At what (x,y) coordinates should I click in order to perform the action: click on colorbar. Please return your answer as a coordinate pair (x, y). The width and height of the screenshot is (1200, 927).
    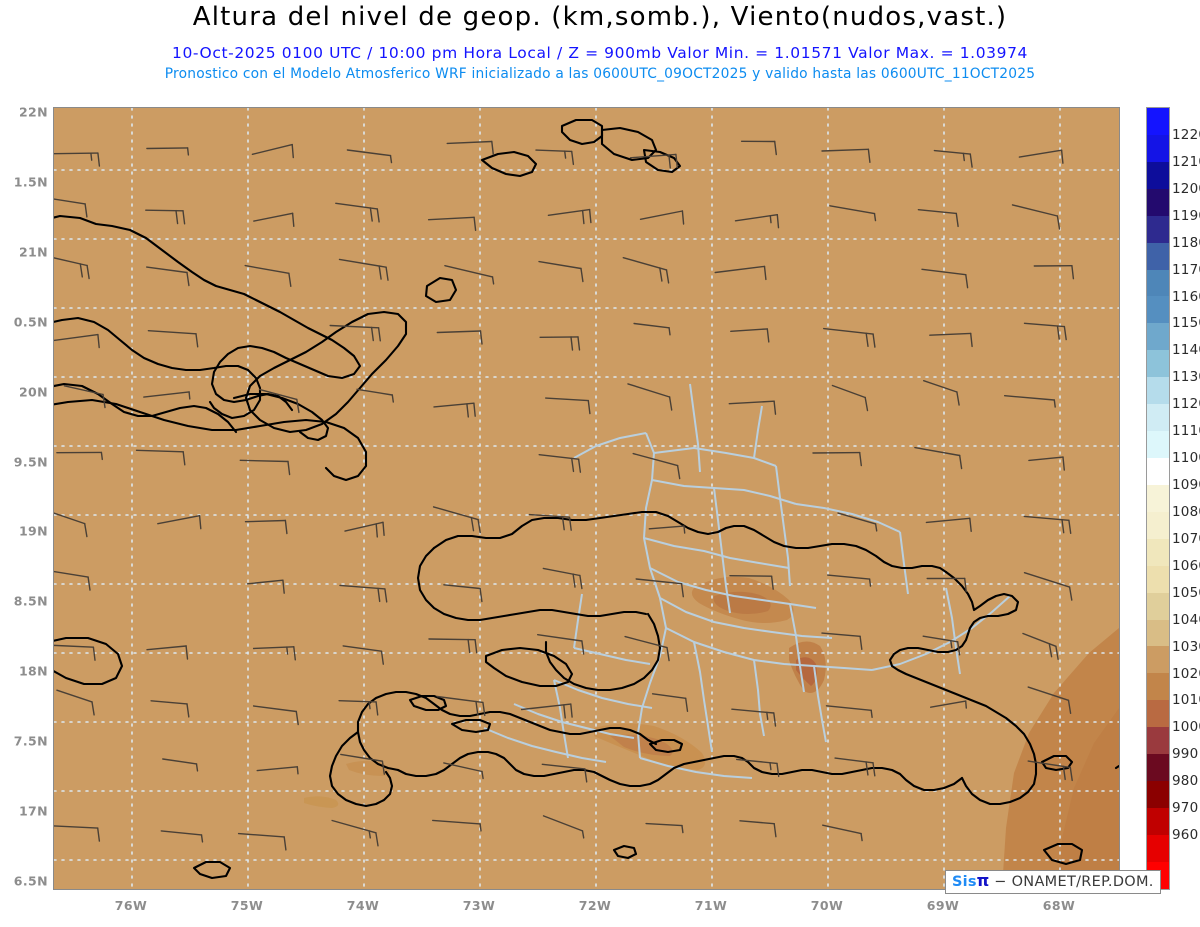
    Looking at the image, I should click on (1158, 498).